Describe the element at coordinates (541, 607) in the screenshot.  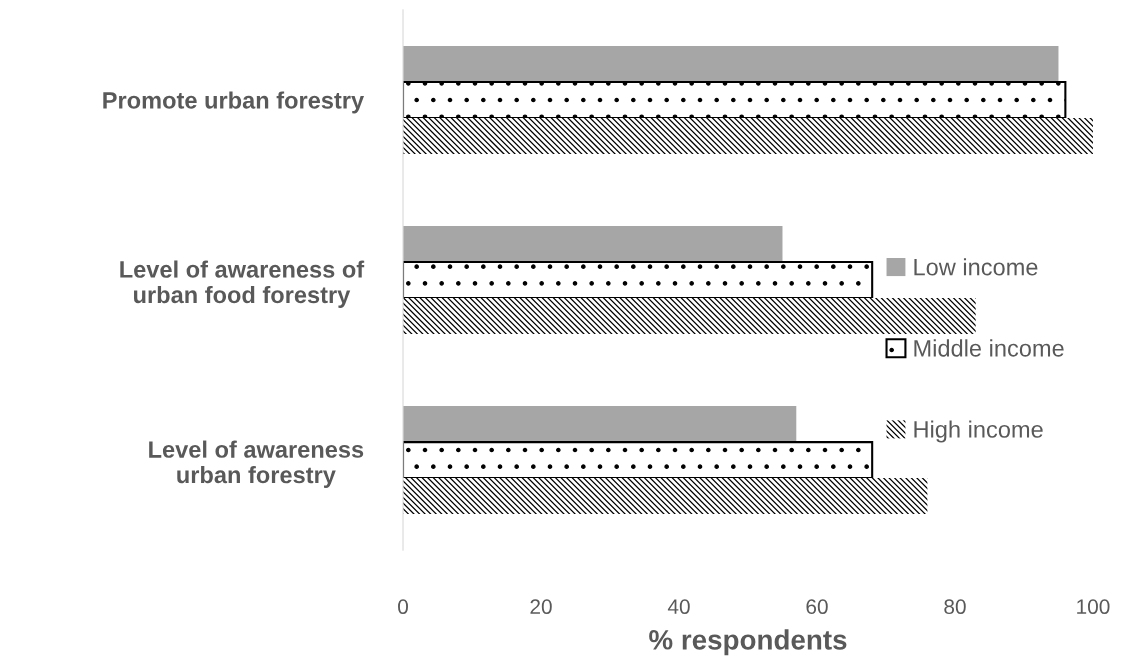
I see `x-tick-label: 20` at that location.